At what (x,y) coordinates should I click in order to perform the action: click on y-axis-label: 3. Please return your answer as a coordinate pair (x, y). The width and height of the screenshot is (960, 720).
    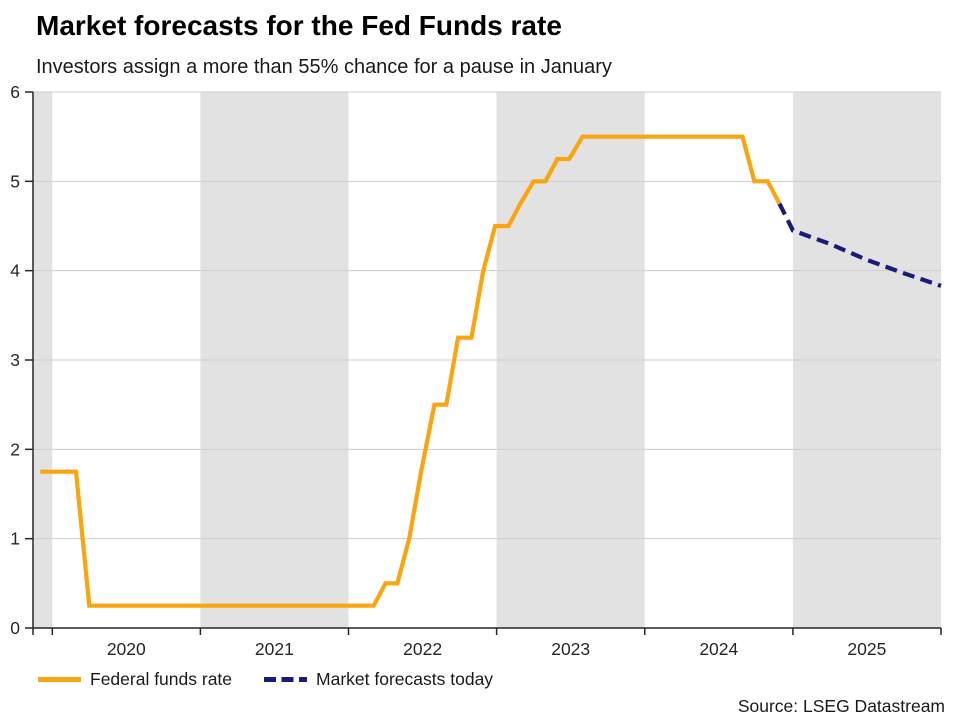
    Looking at the image, I should click on (15, 360).